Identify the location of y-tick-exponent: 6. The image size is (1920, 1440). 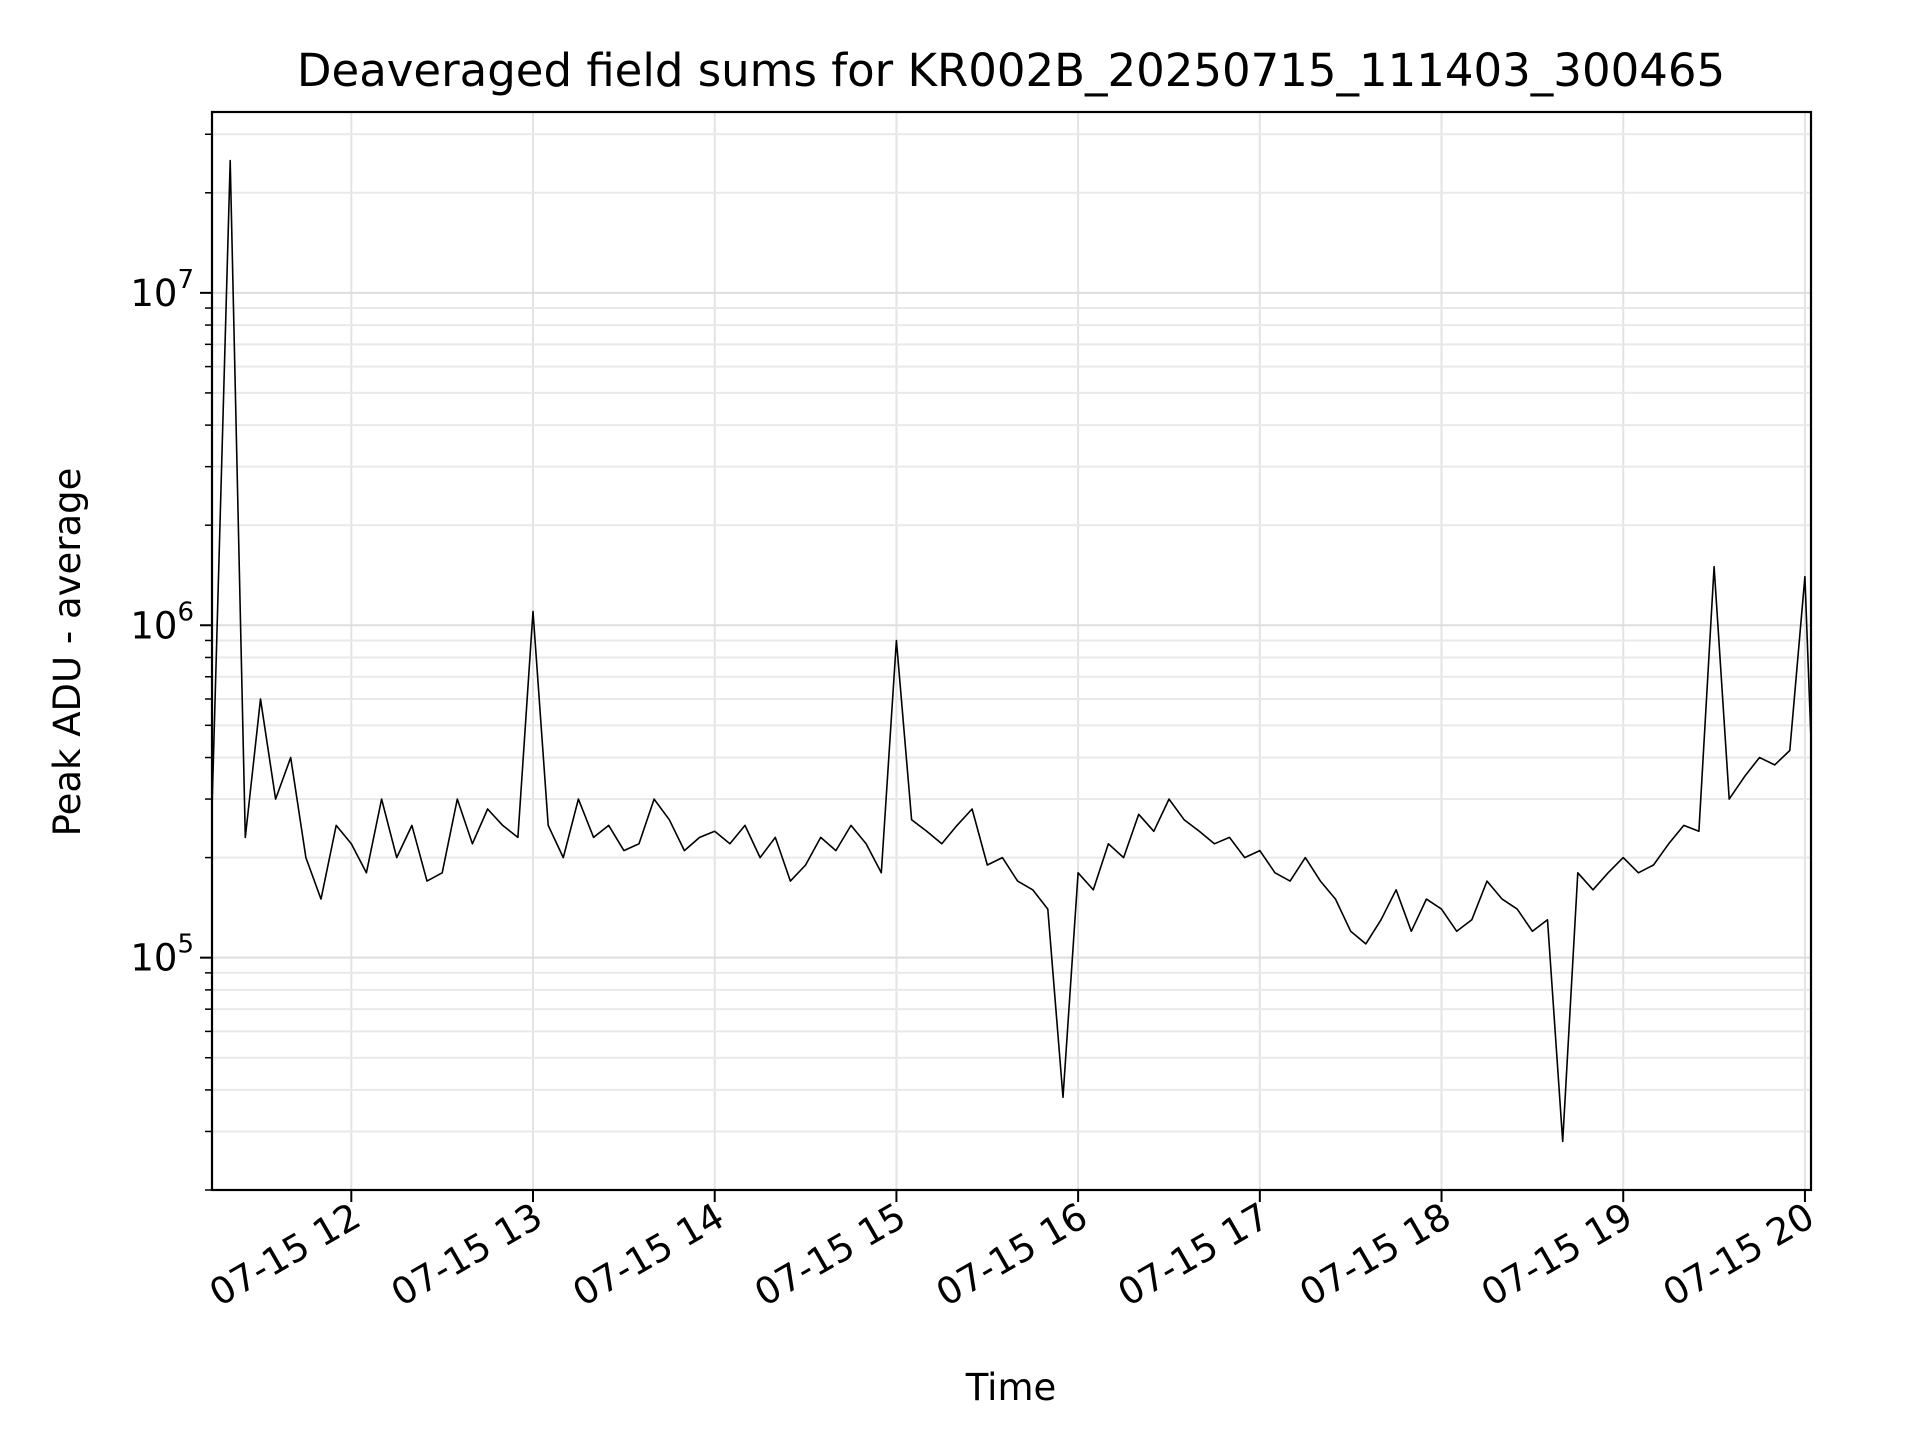
(185, 612).